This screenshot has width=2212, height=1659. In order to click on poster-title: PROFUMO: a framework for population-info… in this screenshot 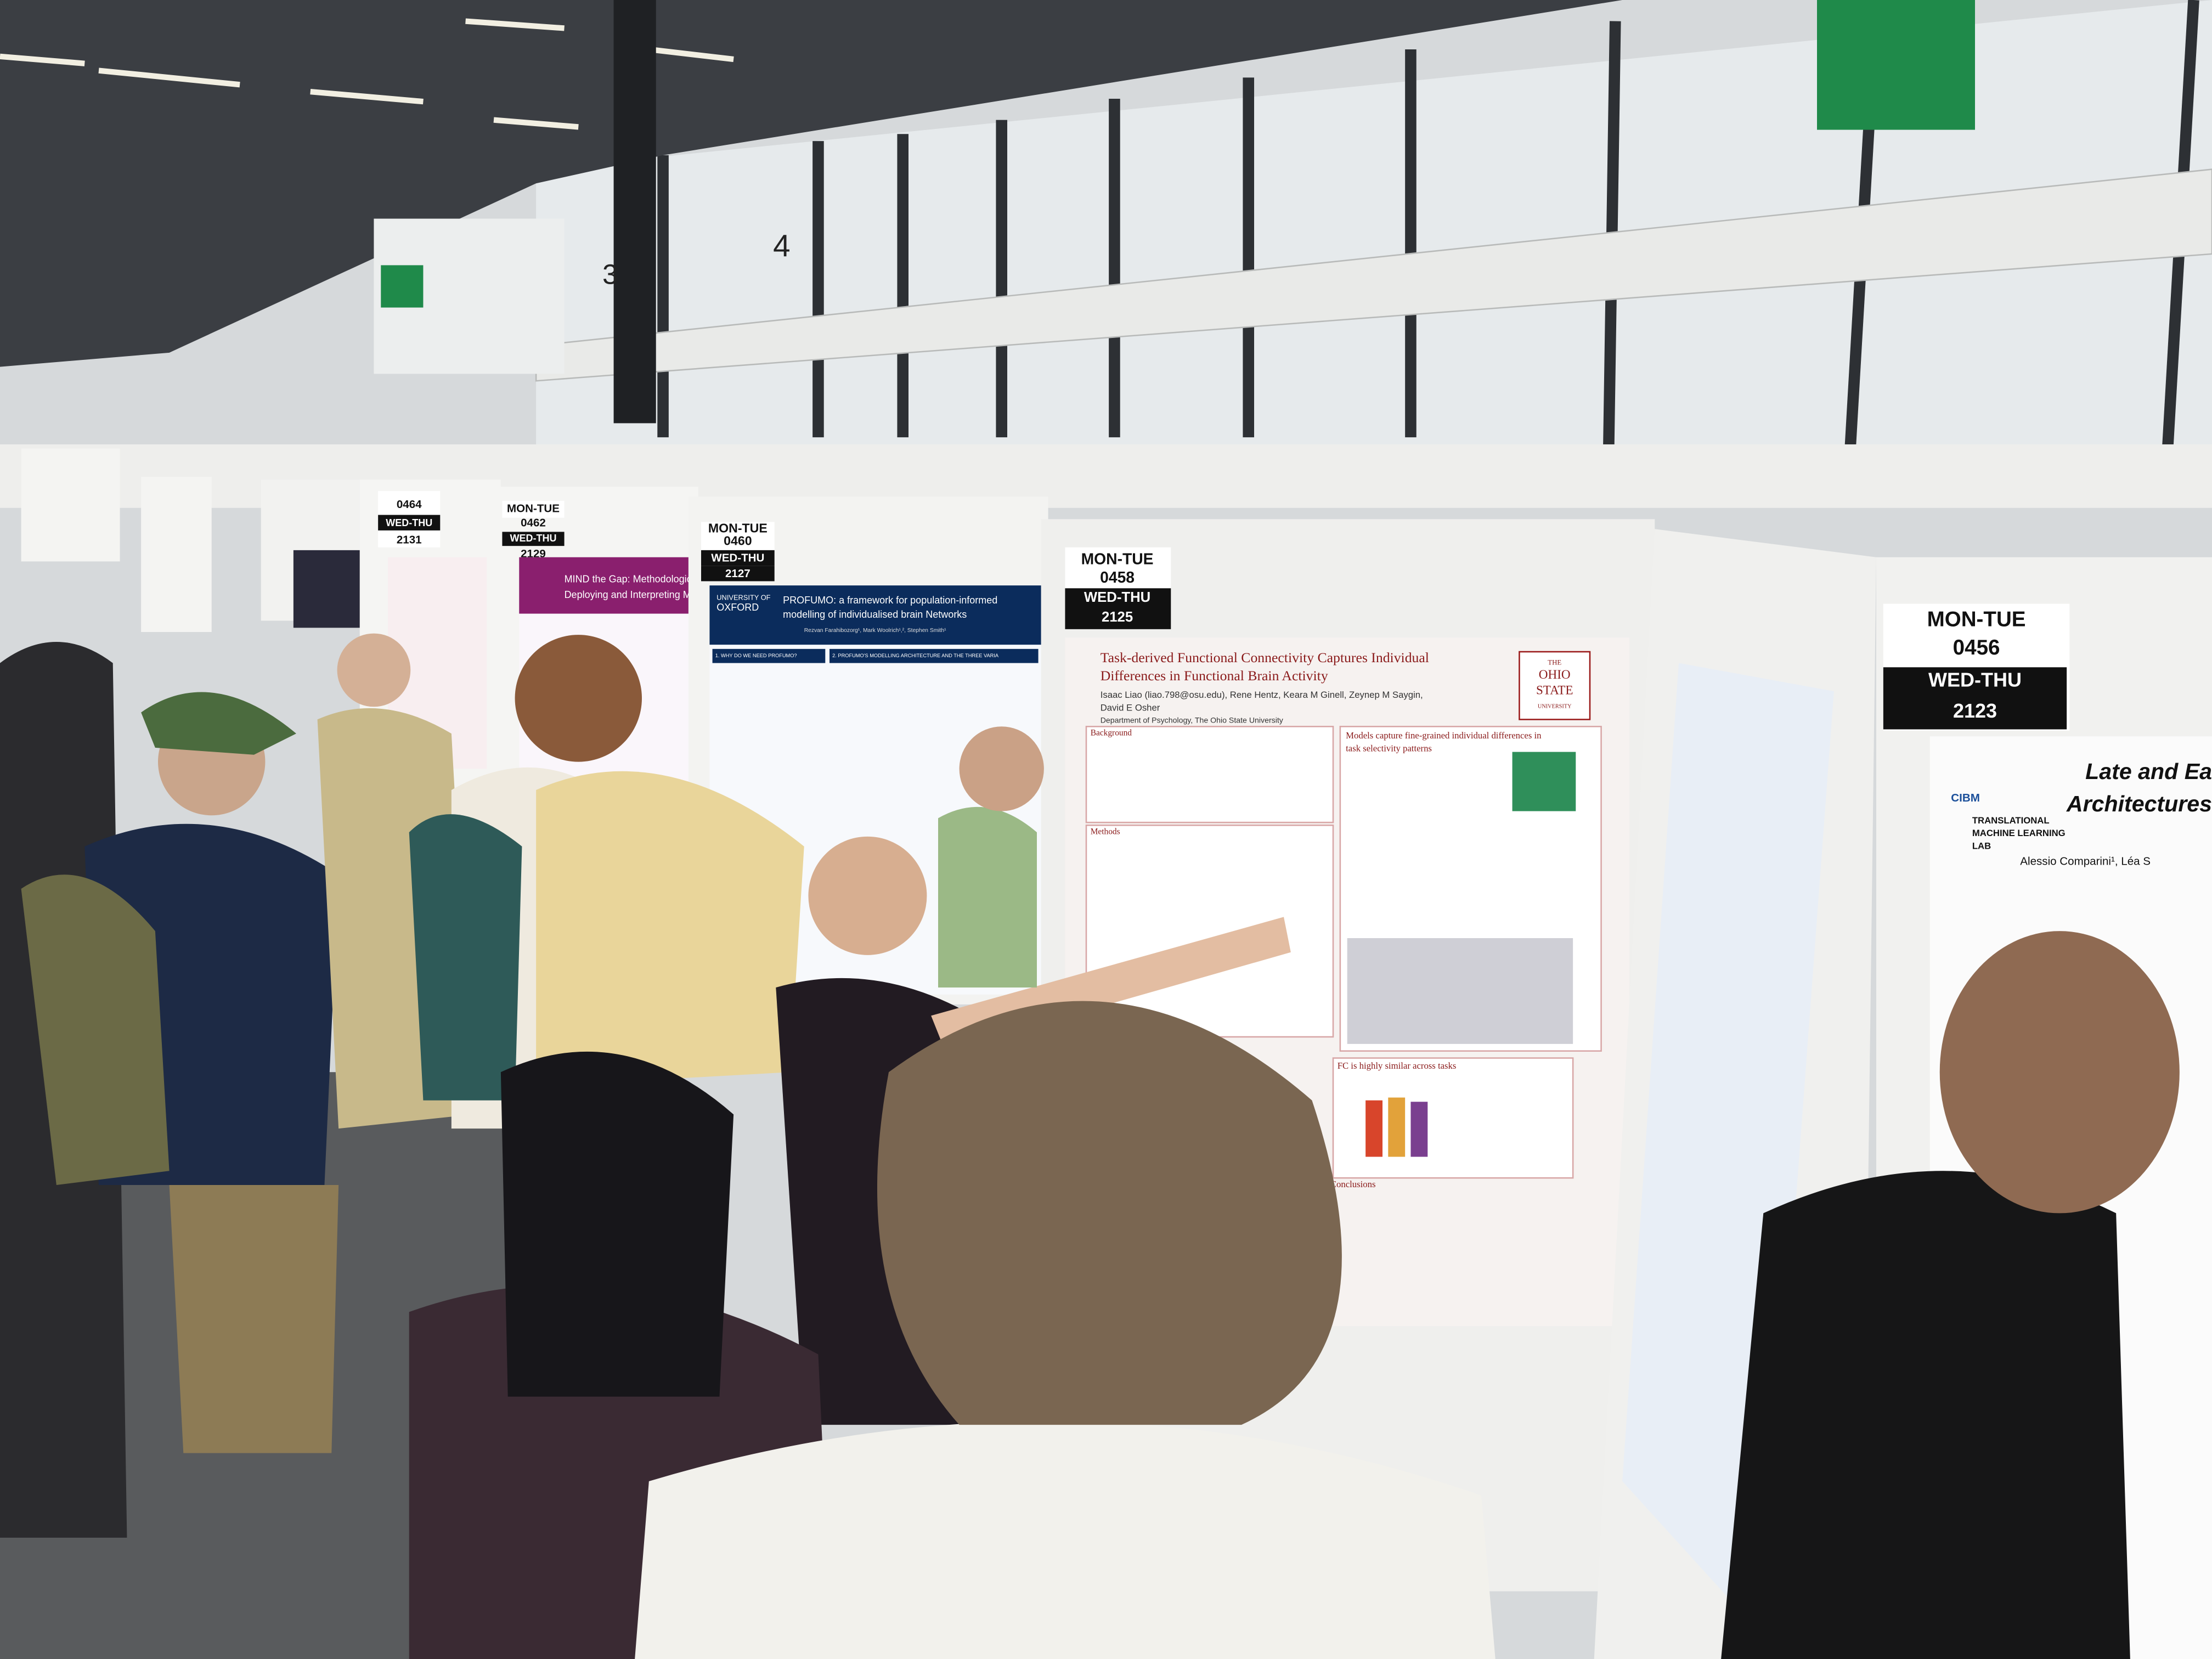, I will do `click(890, 601)`.